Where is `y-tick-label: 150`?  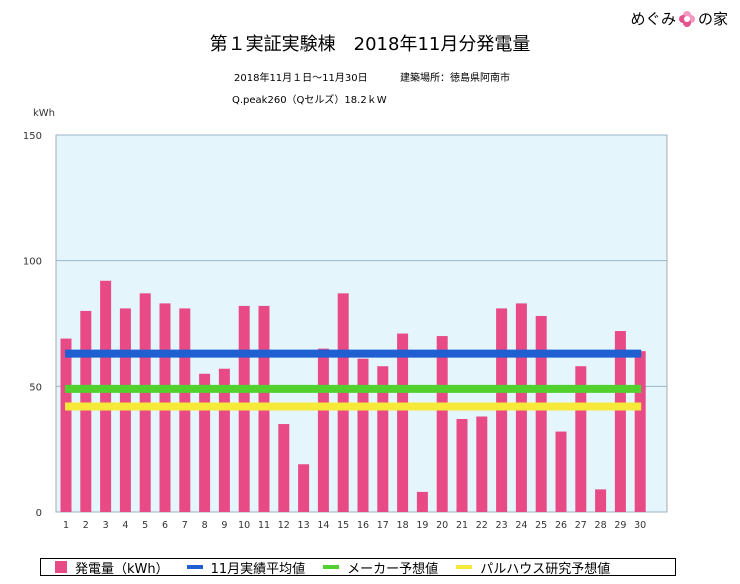
y-tick-label: 150 is located at coordinates (32, 136).